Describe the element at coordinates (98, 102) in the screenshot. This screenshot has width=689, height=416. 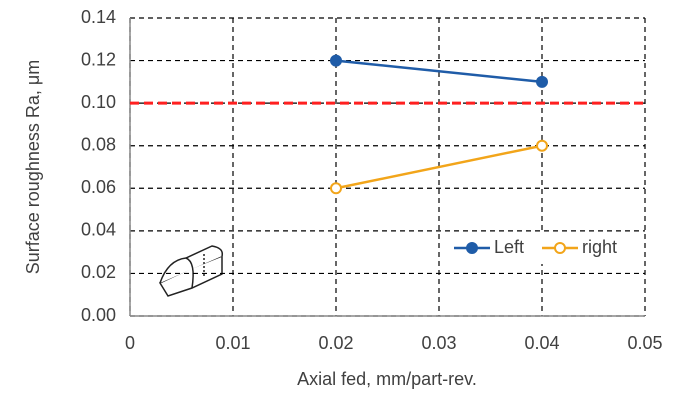
I see `y-tick-label: 0.10` at that location.